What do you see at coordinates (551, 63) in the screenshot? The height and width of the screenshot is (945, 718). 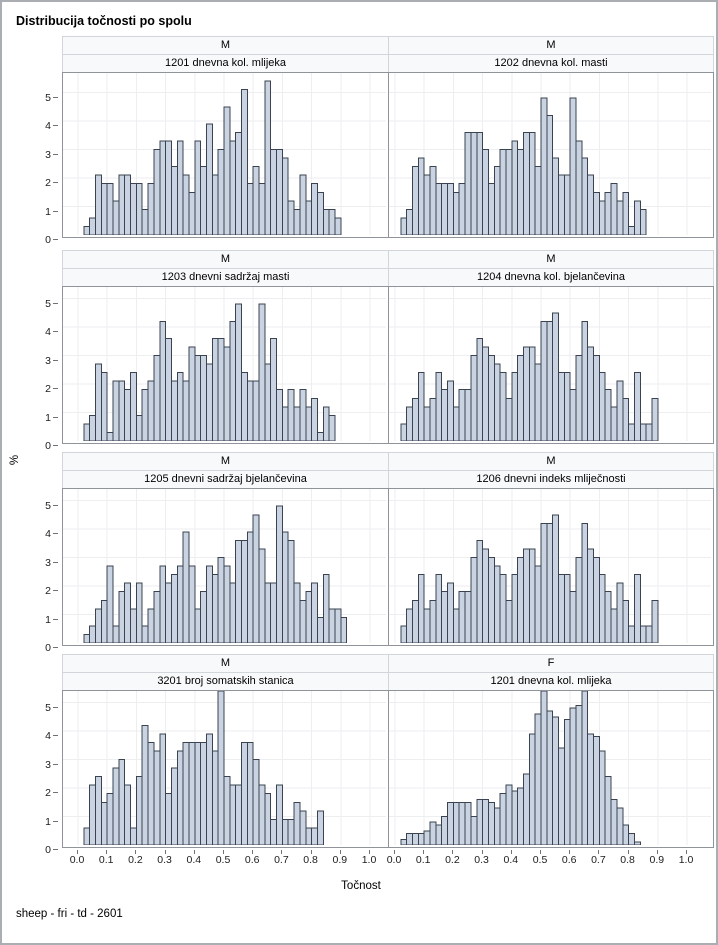 I see `variable-strip: 1202 dnevna kol. masti` at bounding box center [551, 63].